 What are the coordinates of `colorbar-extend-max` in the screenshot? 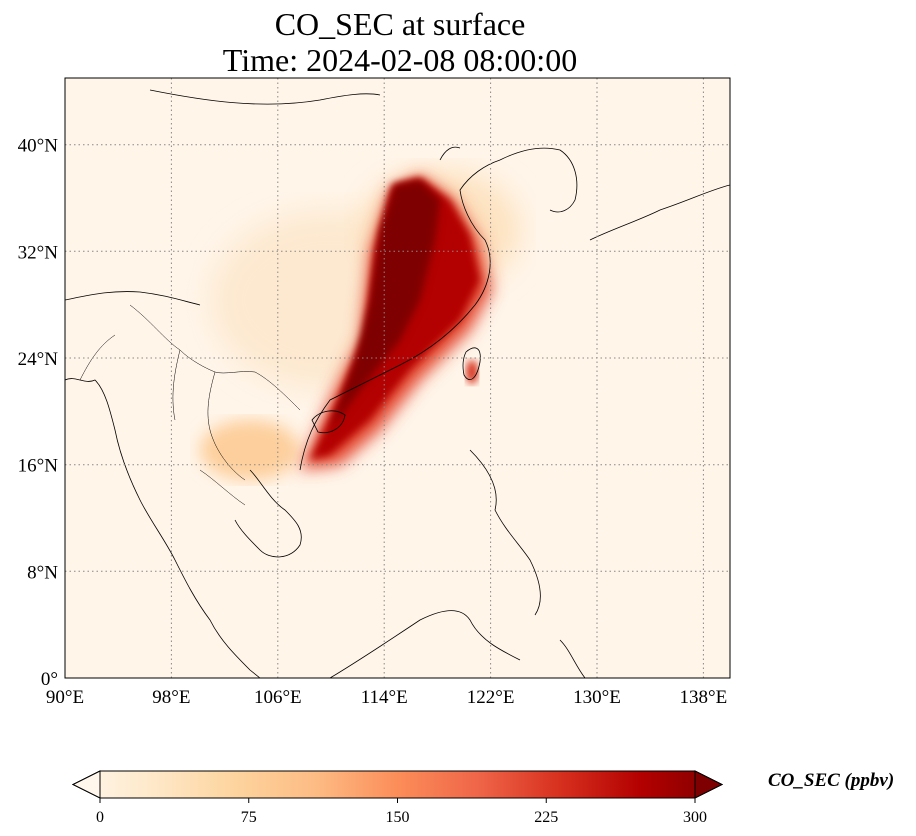 It's located at (709, 784).